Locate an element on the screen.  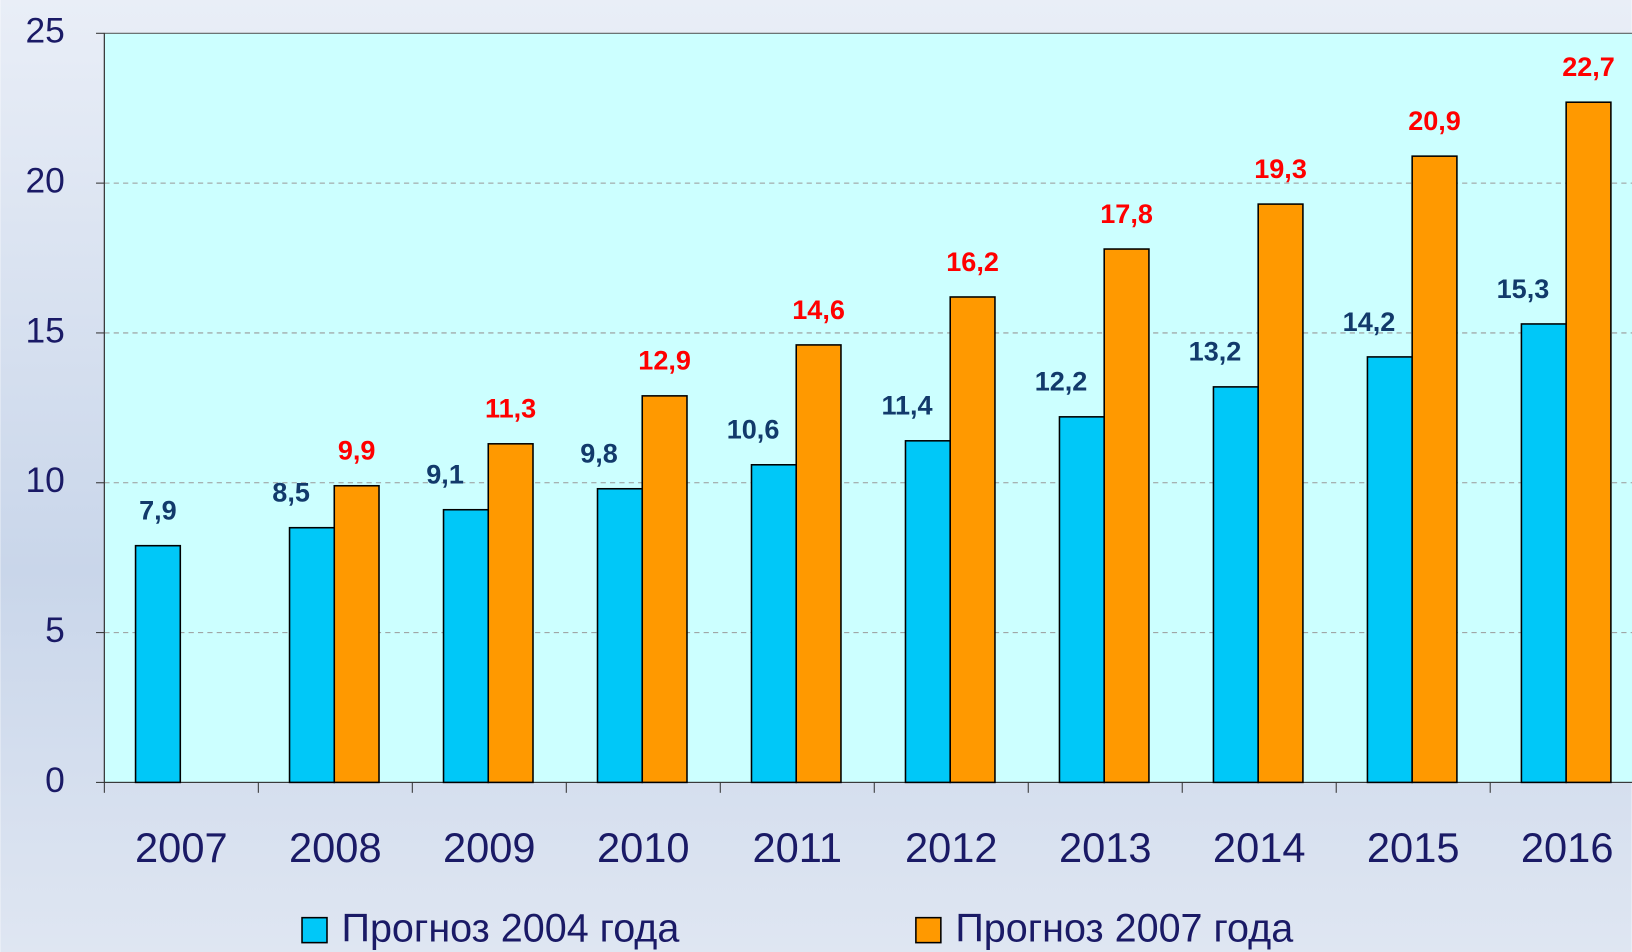
x-tick-label: 2007 is located at coordinates (181, 847).